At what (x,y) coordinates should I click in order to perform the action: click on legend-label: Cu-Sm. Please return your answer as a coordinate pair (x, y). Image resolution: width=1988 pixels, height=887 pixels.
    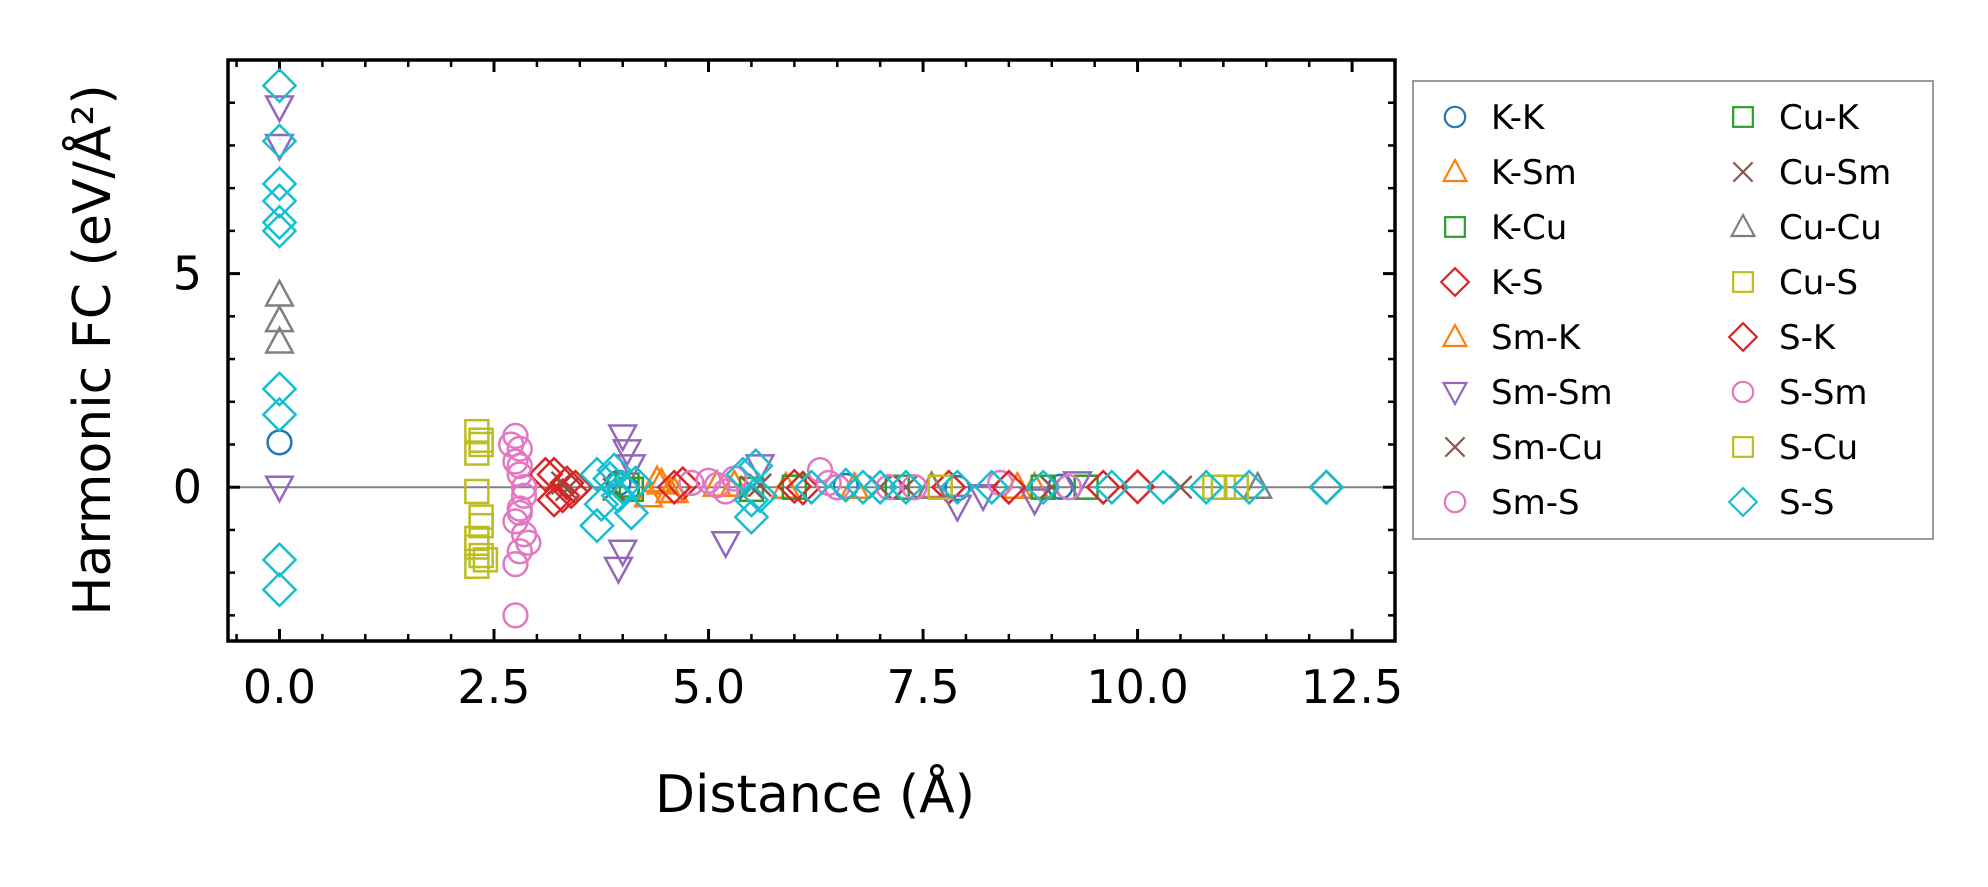
    Looking at the image, I should click on (1835, 173).